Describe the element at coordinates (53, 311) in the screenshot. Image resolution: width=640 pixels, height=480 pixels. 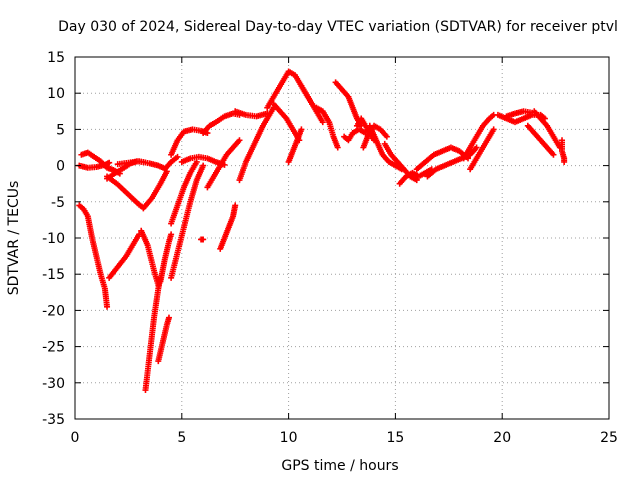
I see `y-tick-label: -20` at that location.